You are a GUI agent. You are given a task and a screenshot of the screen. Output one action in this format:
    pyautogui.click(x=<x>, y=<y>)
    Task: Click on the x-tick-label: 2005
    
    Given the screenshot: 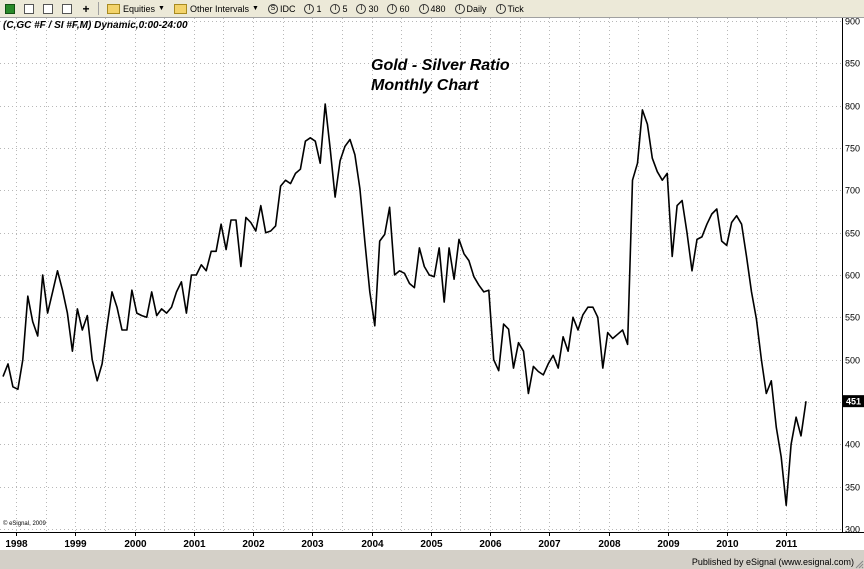 What is the action you would take?
    pyautogui.click(x=431, y=544)
    